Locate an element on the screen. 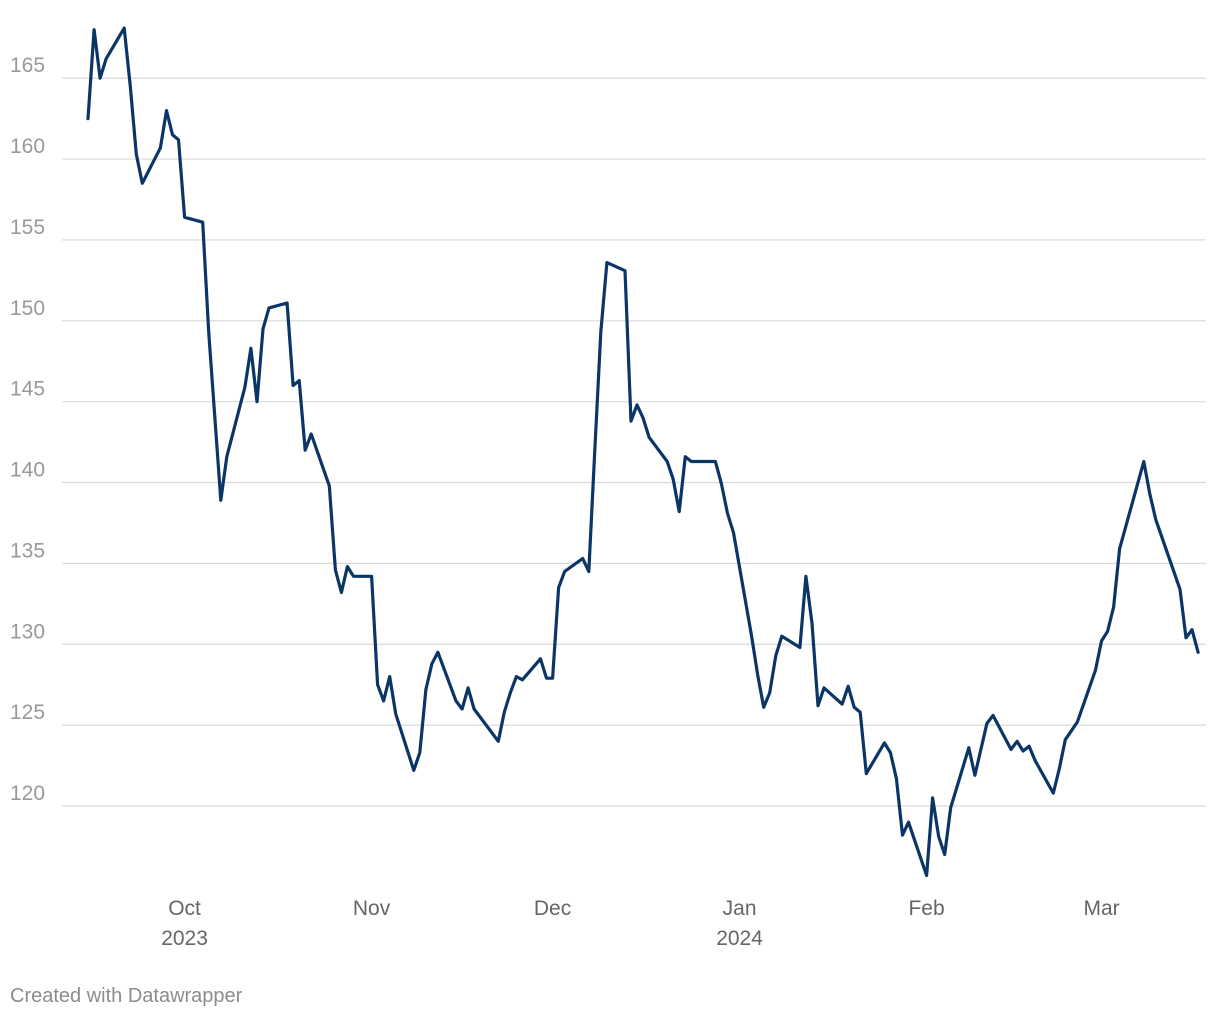 The width and height of the screenshot is (1220, 1020). x-tick-year-2023: 2023 is located at coordinates (184, 938).